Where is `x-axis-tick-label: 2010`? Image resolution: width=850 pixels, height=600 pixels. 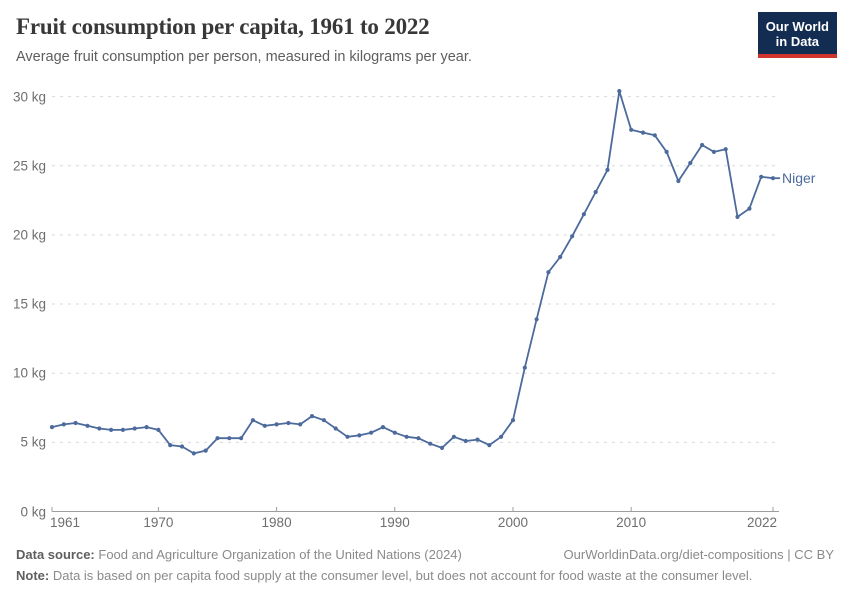
x-axis-tick-label: 2010 is located at coordinates (631, 522).